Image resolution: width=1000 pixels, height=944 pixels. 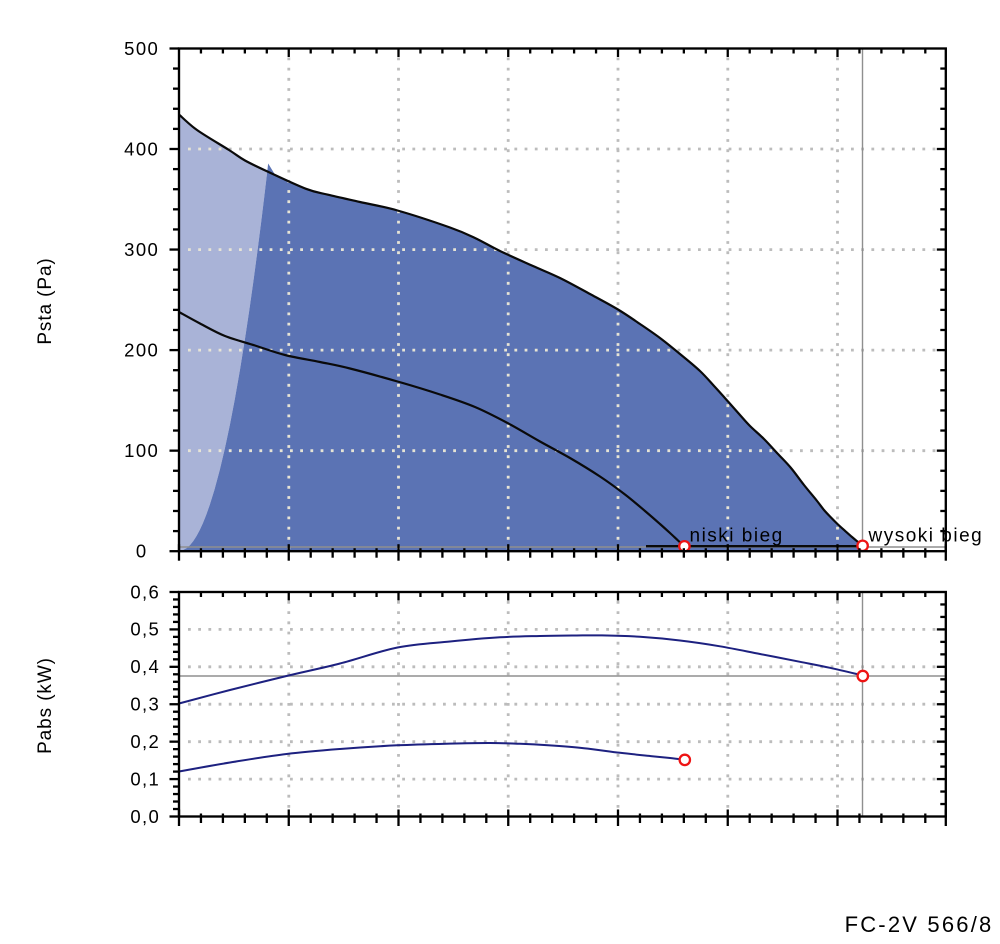 I want to click on svg-text: 400, so click(x=141, y=148).